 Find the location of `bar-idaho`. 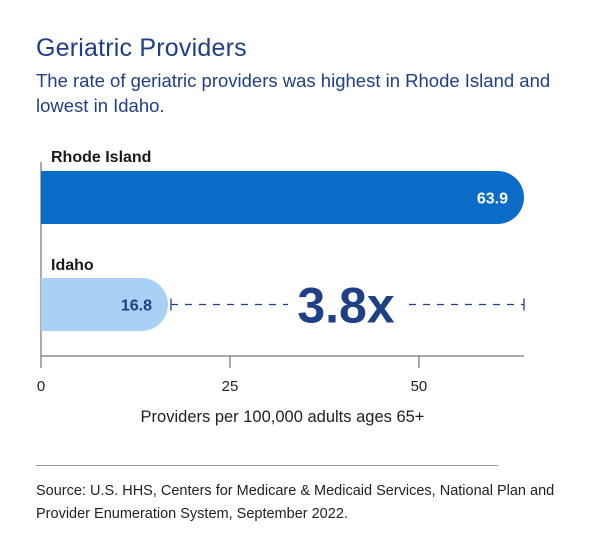

bar-idaho is located at coordinates (104, 304).